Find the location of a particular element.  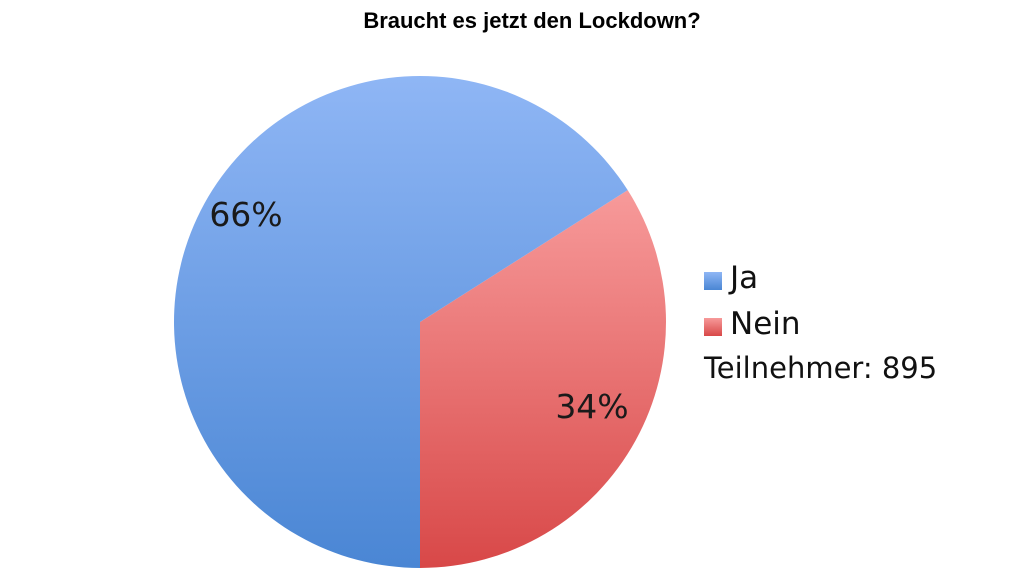

legend: Ja Nein Teilnehmer: 895 is located at coordinates (820, 320).